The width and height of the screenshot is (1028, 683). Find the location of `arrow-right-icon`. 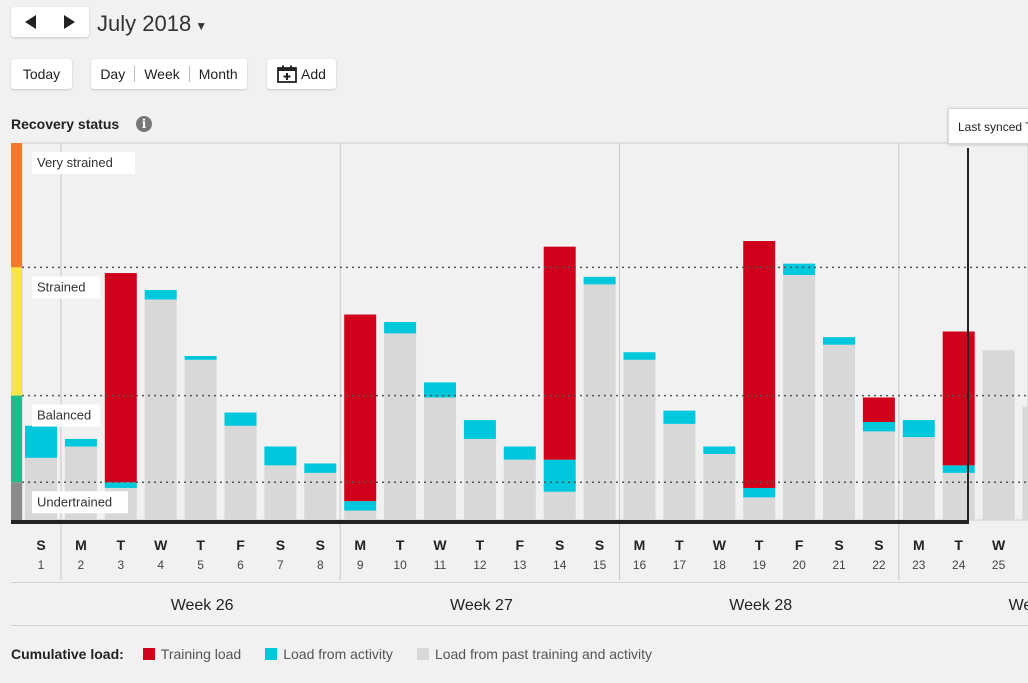

arrow-right-icon is located at coordinates (69, 22).